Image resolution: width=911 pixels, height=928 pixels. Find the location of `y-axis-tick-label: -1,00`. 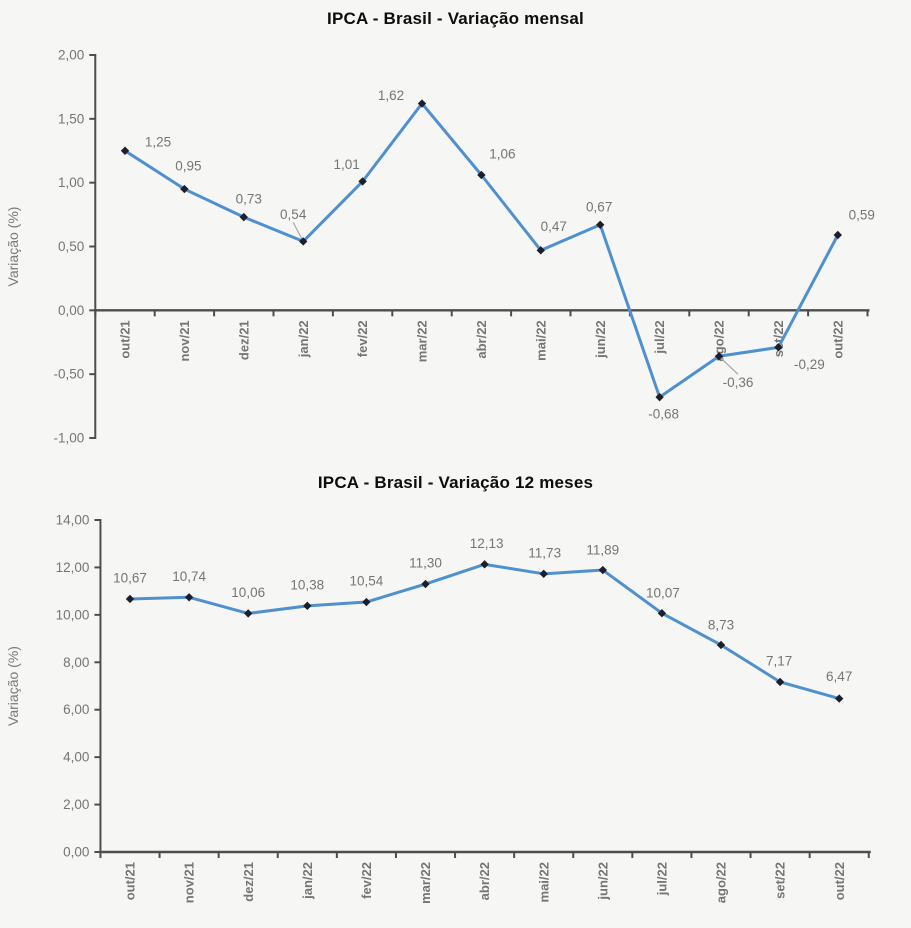

y-axis-tick-label: -1,00 is located at coordinates (69, 438).